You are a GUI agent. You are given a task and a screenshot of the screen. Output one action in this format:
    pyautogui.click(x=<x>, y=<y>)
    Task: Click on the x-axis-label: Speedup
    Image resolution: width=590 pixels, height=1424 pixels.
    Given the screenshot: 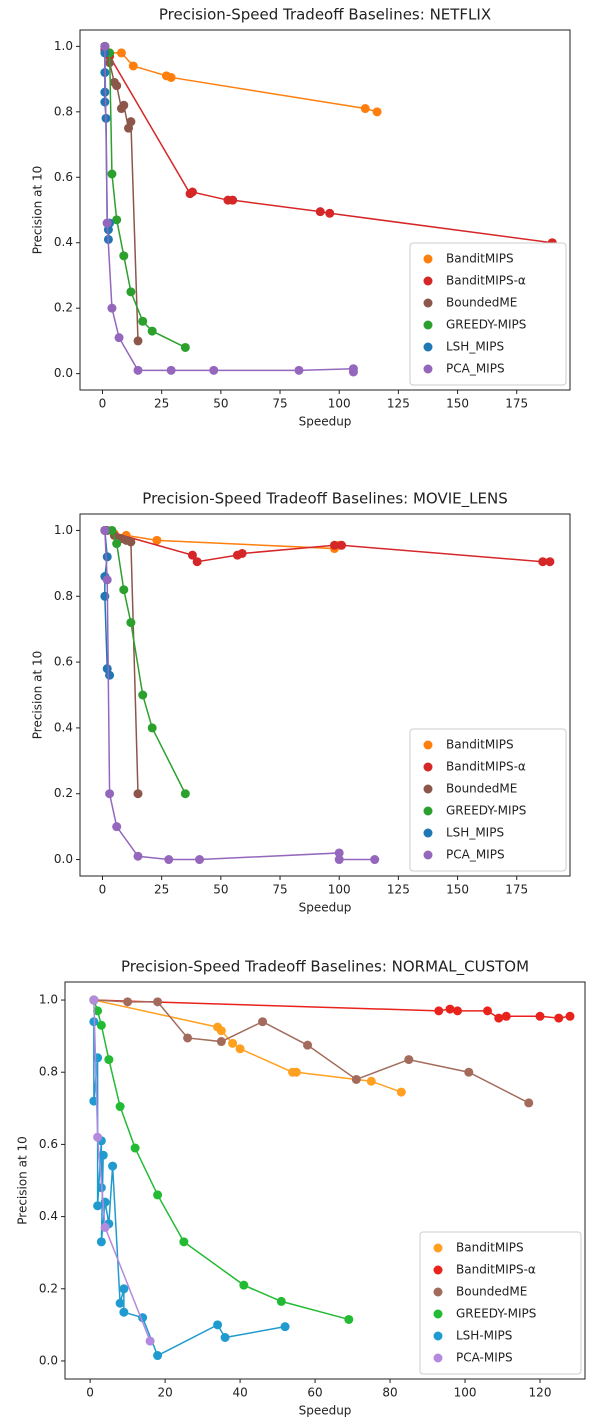 What is the action you would take?
    pyautogui.click(x=325, y=1411)
    